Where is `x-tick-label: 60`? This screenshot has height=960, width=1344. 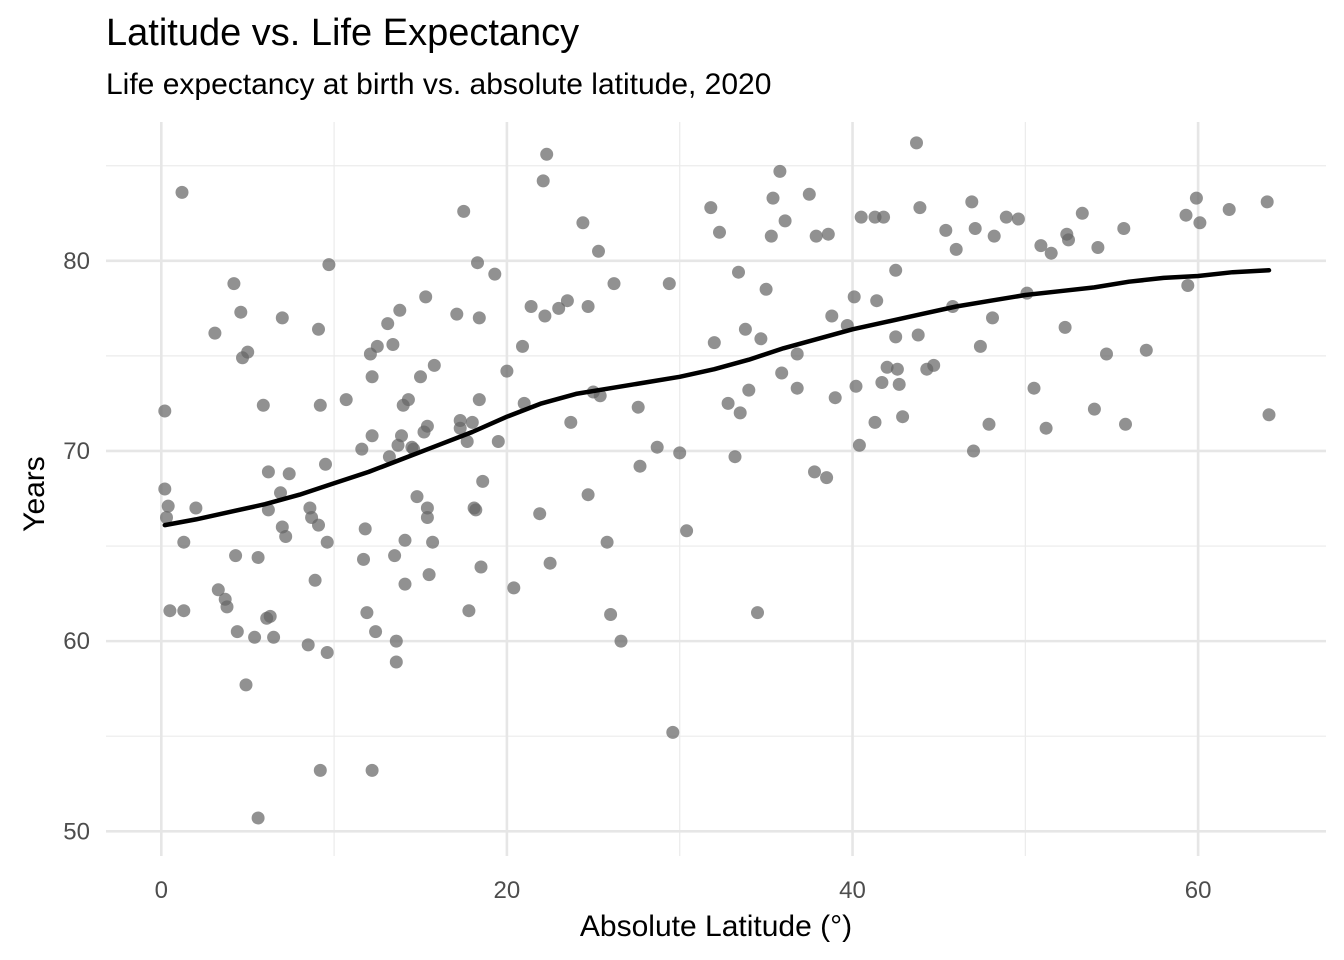
x-tick-label: 60 is located at coordinates (1198, 890).